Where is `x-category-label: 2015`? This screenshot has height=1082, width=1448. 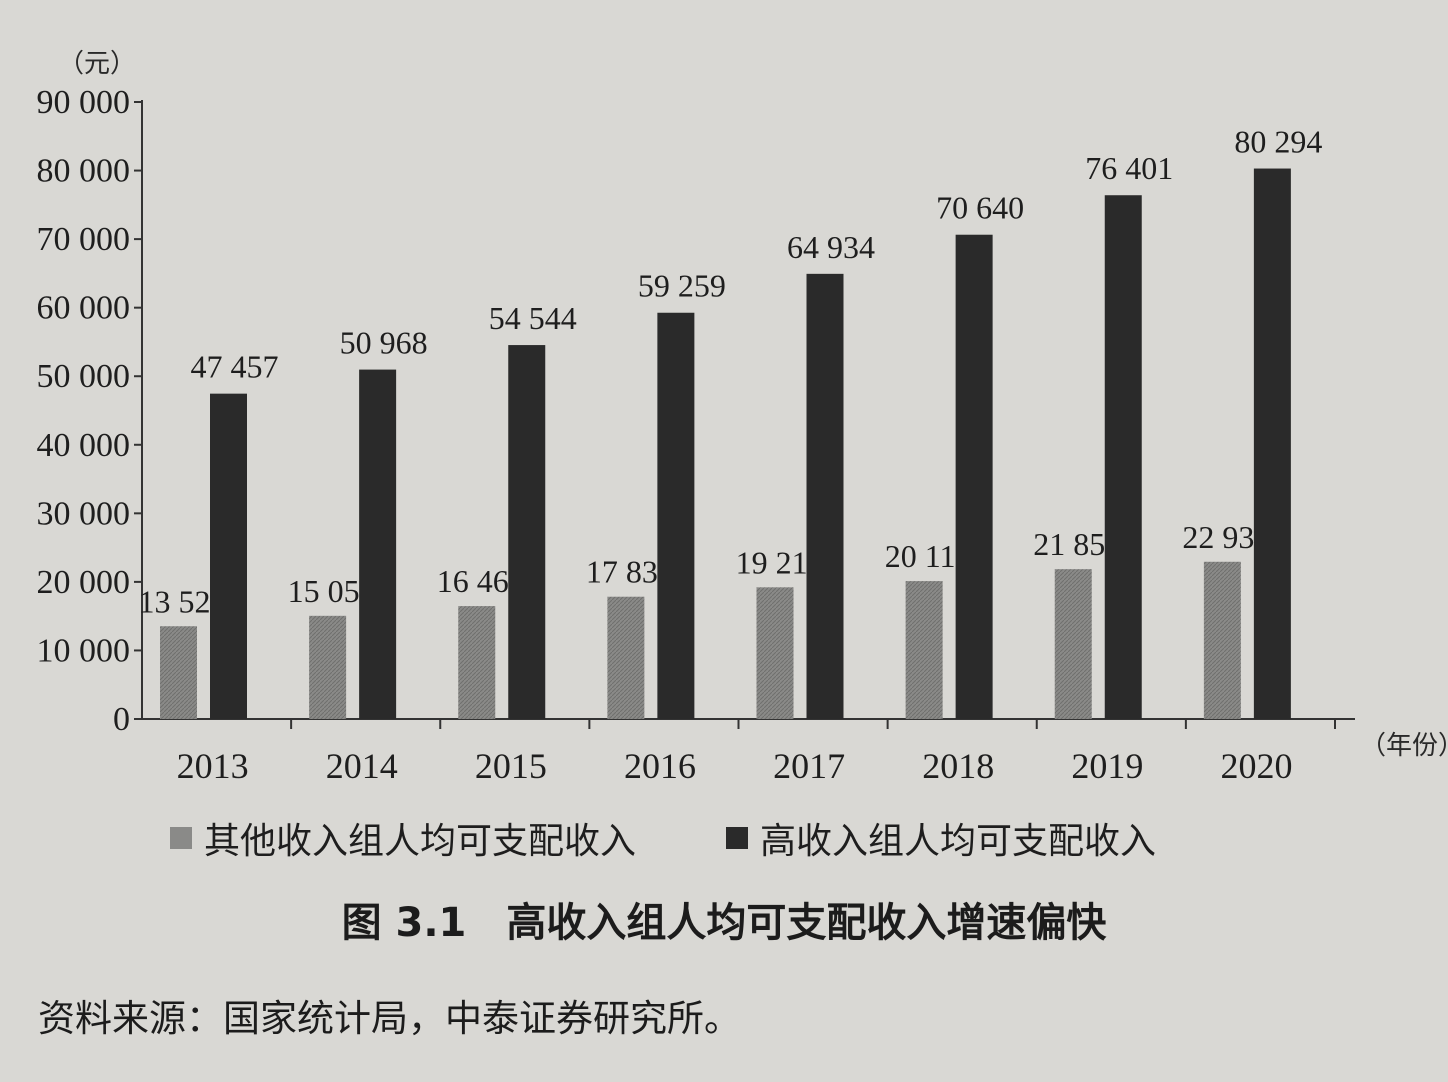 x-category-label: 2015 is located at coordinates (511, 766).